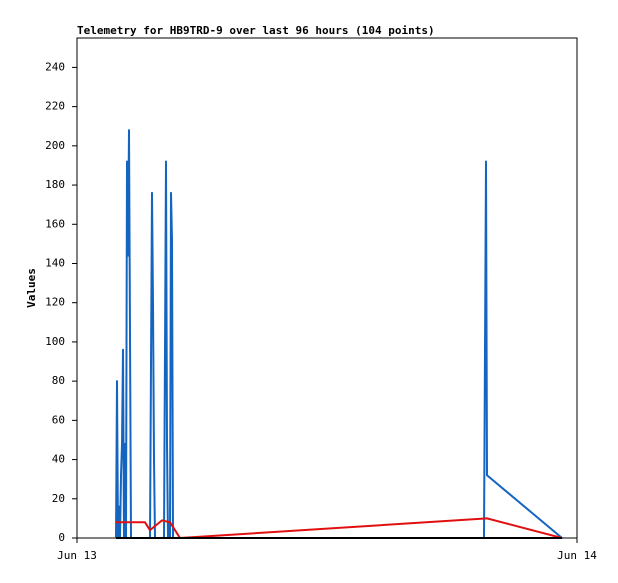  I want to click on y-axis-label: Values, so click(31, 288).